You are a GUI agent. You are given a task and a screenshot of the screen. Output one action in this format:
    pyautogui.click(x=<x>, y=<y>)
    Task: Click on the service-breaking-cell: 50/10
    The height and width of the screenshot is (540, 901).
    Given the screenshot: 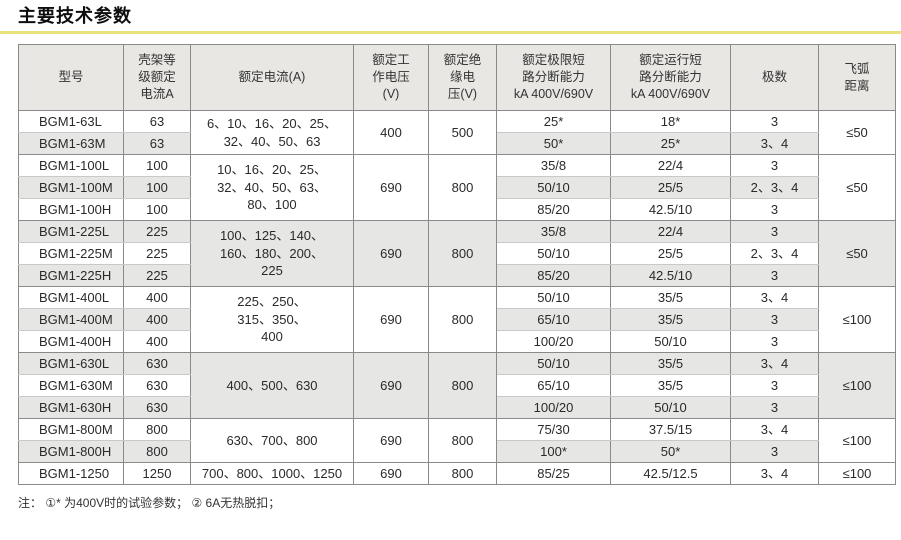 What is the action you would take?
    pyautogui.click(x=670, y=407)
    